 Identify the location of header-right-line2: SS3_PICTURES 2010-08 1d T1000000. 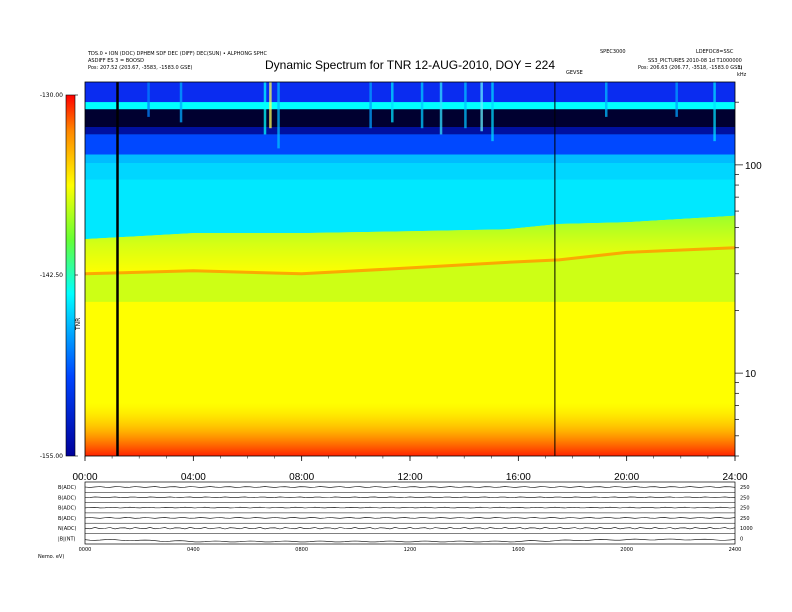
(695, 61).